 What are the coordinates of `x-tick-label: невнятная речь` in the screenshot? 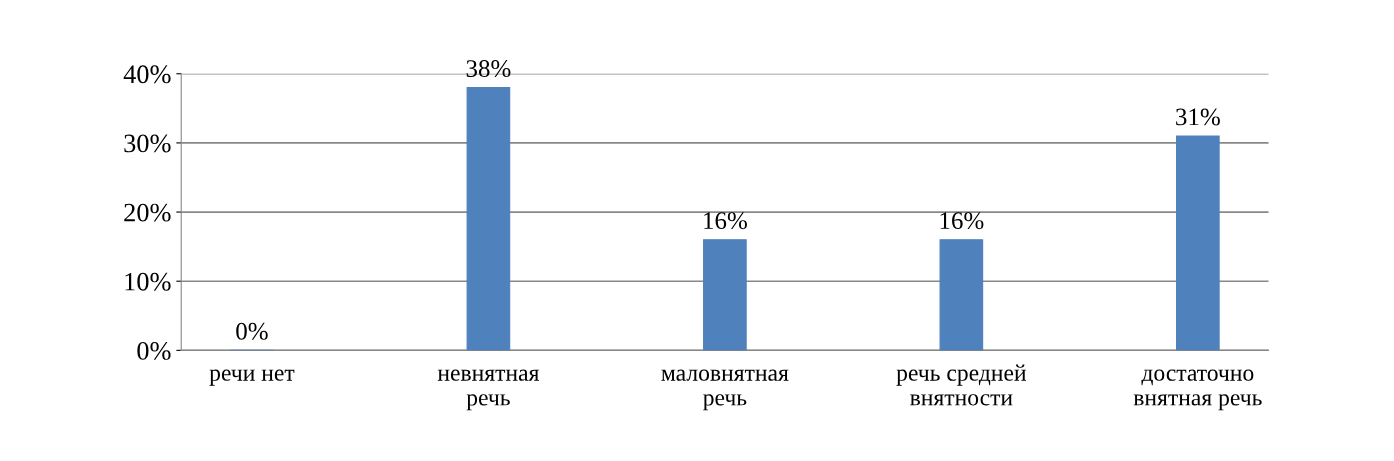 It's located at (488, 390).